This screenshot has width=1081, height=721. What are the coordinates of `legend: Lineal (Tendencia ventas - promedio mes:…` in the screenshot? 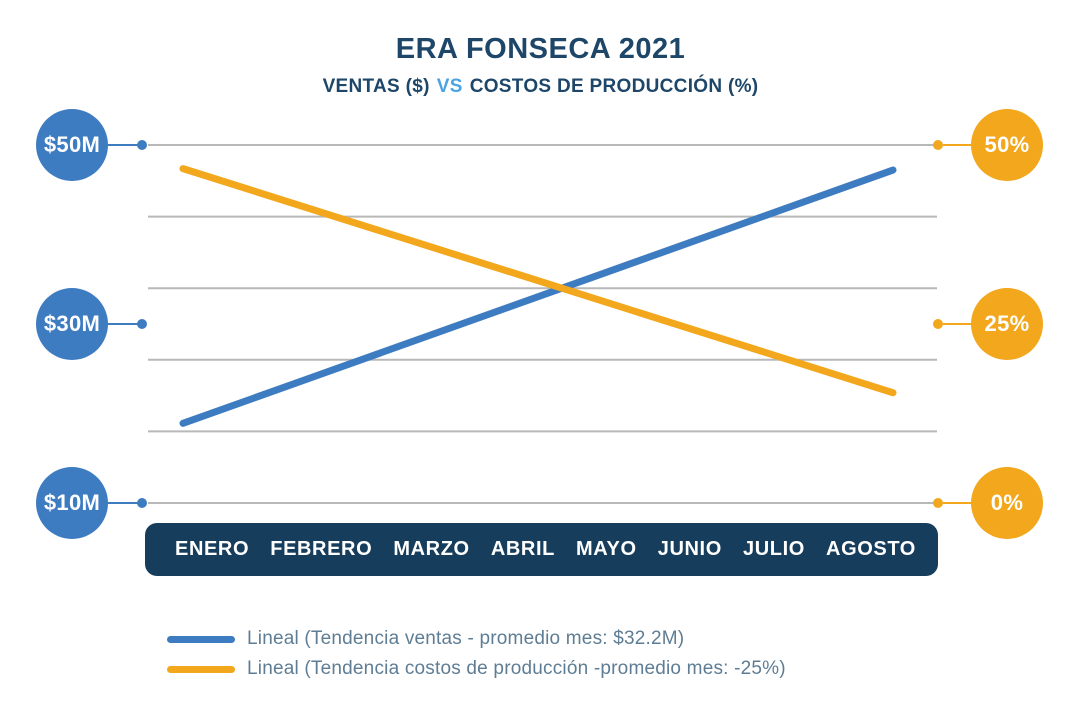 It's located at (476, 654).